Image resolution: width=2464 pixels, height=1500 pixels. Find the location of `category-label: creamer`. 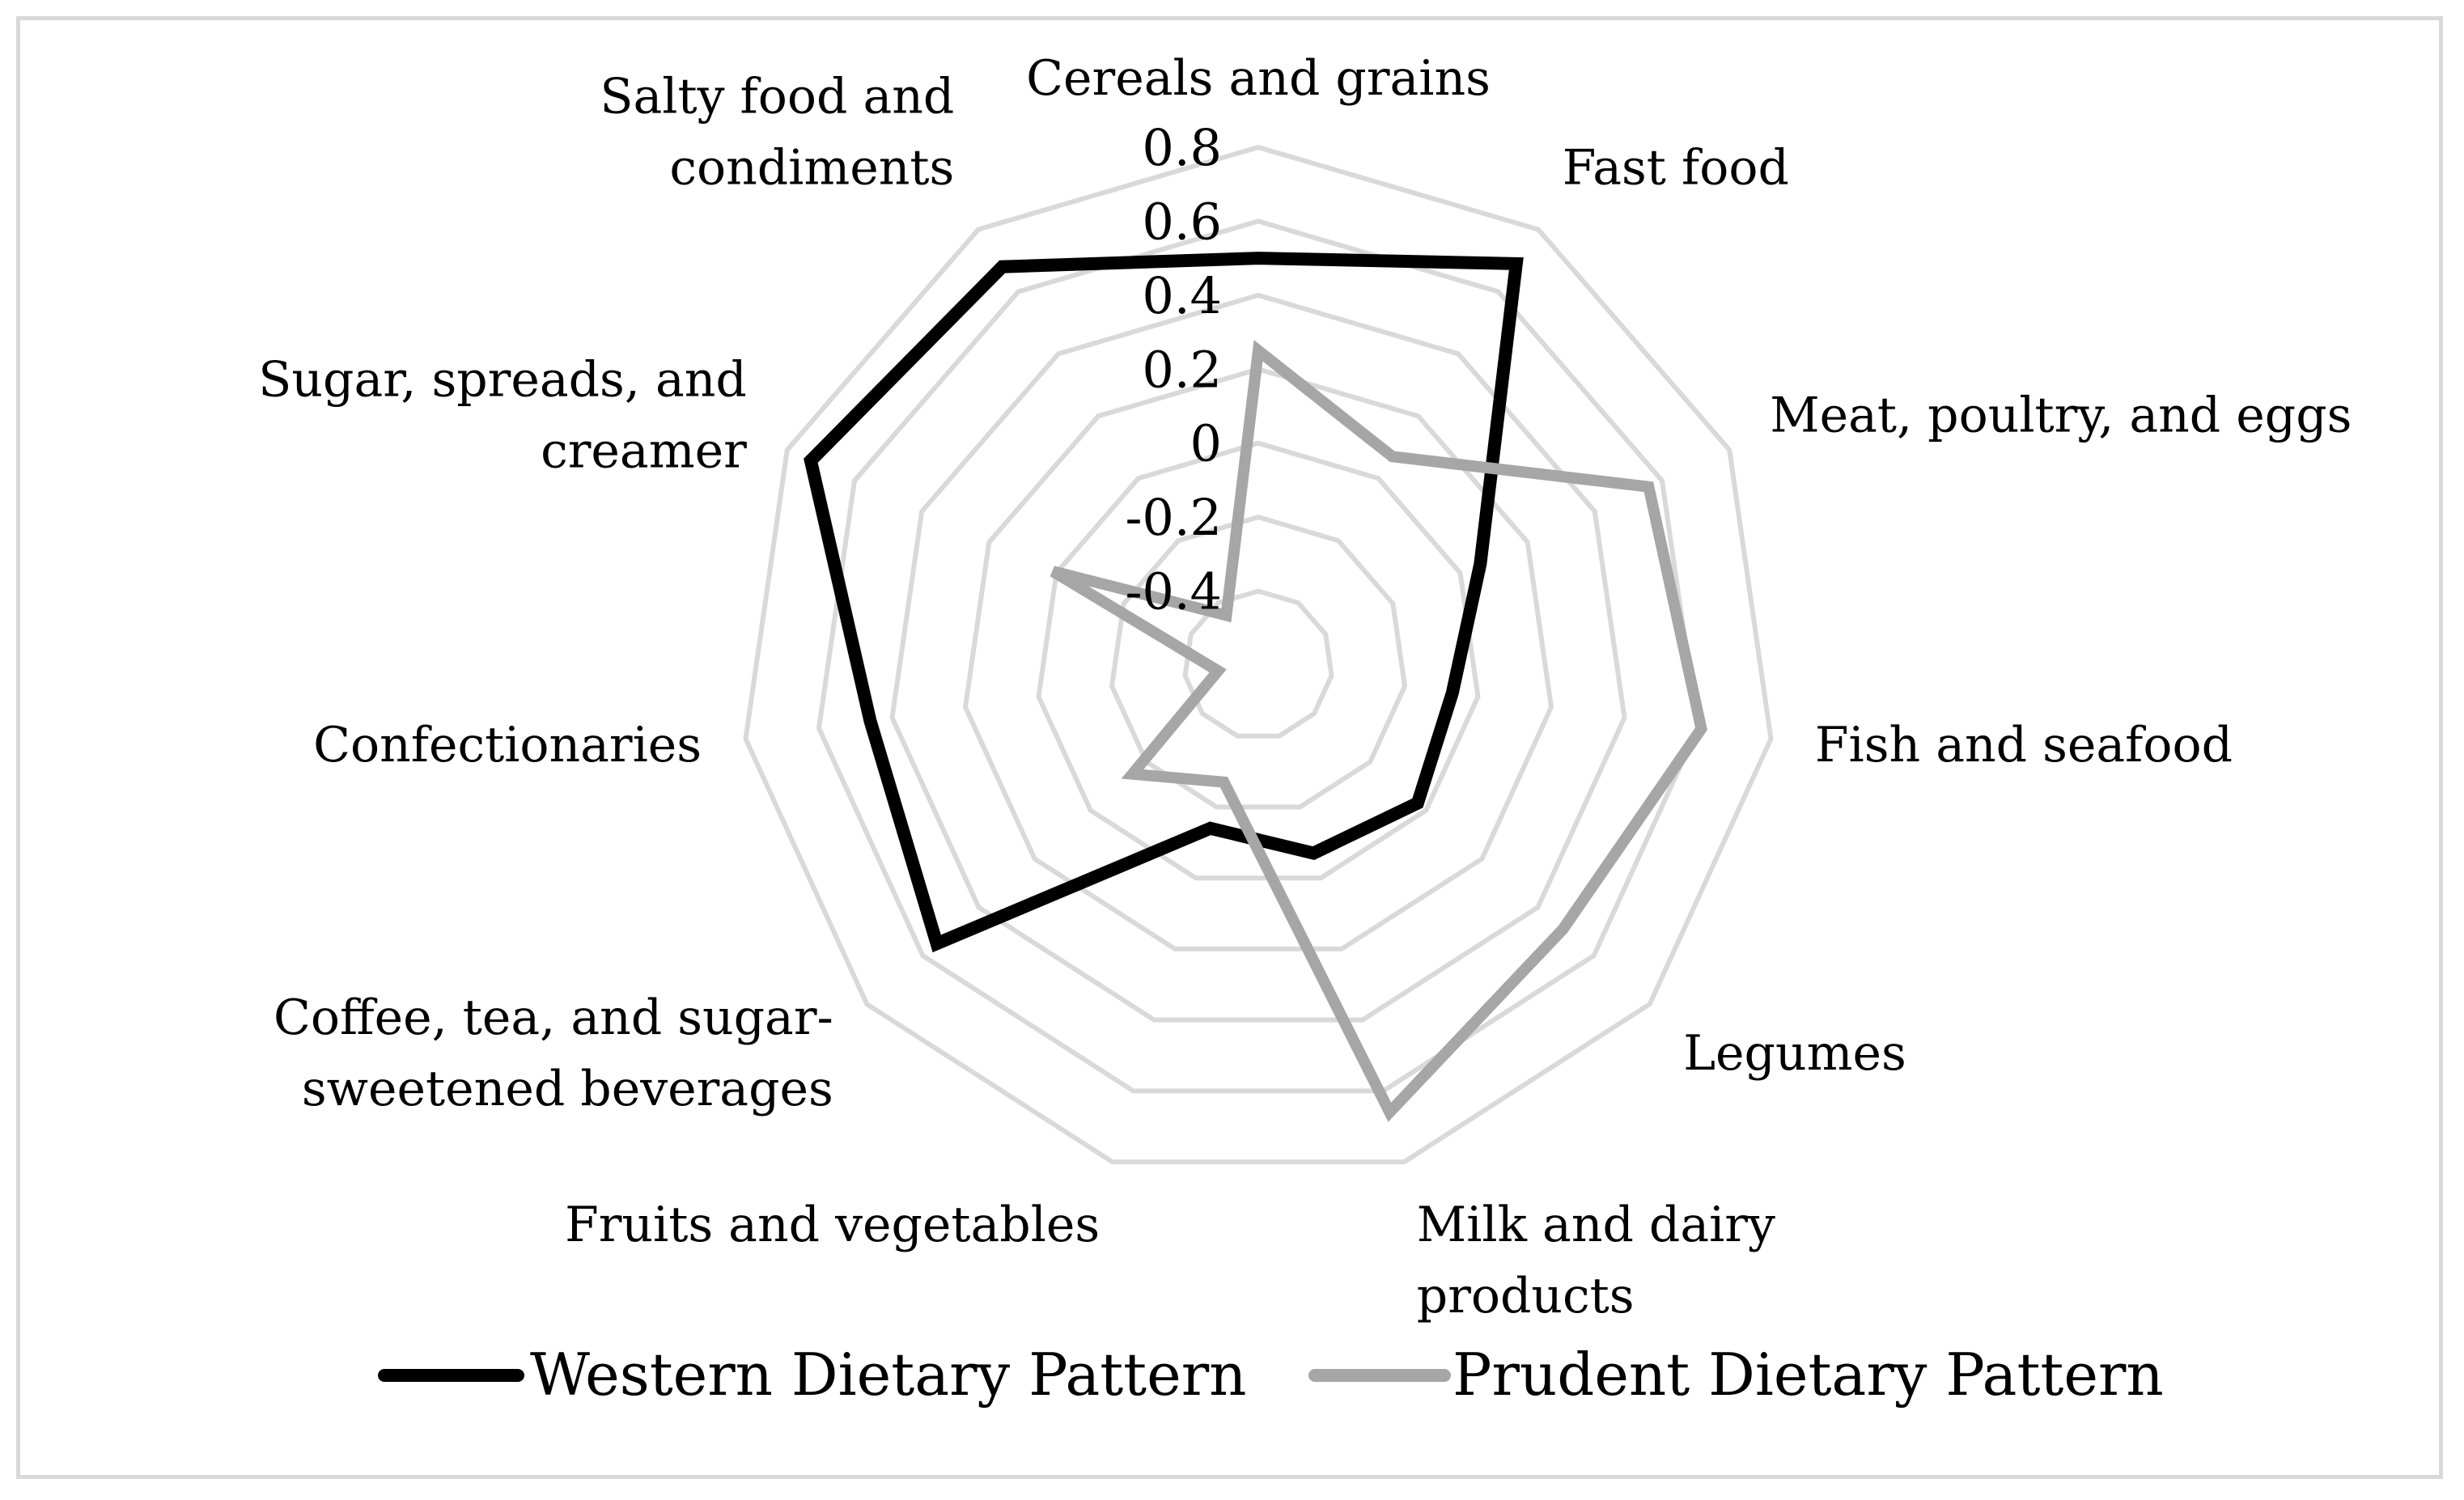

category-label: creamer is located at coordinates (644, 450).